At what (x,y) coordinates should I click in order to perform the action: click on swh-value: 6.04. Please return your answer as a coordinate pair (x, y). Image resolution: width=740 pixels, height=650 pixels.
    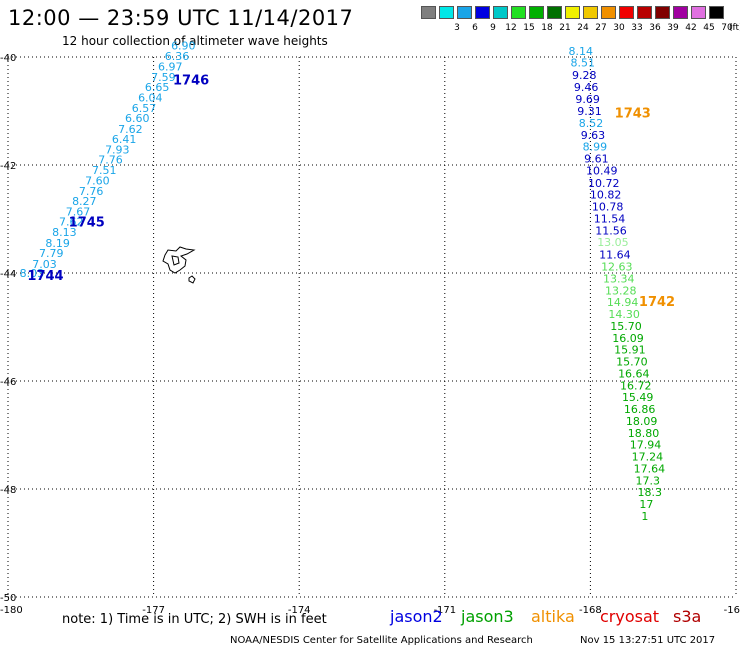
    Looking at the image, I should click on (150, 98).